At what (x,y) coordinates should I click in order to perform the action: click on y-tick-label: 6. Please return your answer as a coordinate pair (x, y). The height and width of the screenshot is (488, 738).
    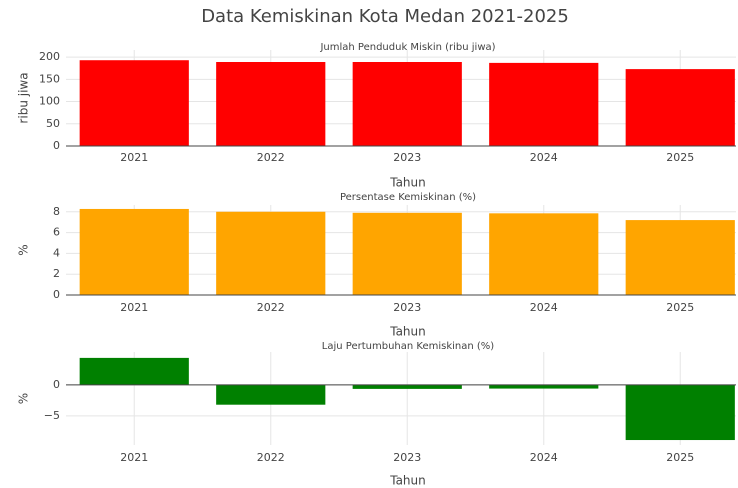
    Looking at the image, I should click on (56, 232).